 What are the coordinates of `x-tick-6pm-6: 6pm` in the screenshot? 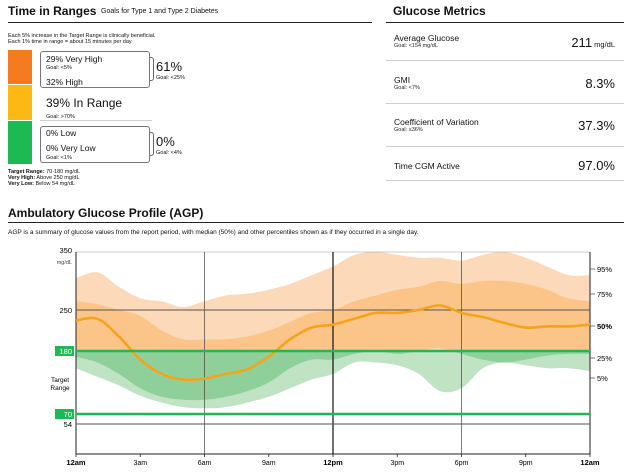 It's located at (462, 463).